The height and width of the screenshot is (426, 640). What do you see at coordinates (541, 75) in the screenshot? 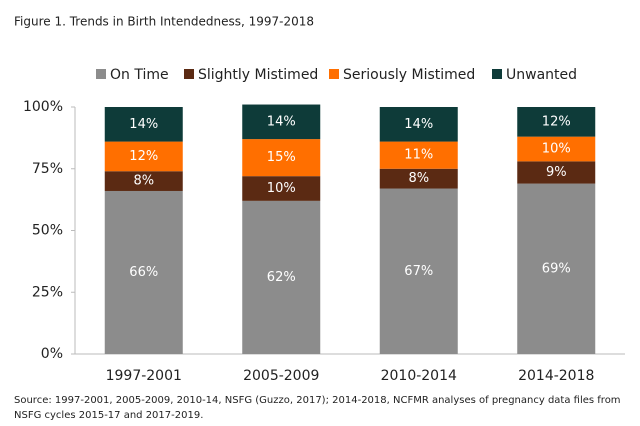
I see `legend-label: Unwanted` at bounding box center [541, 75].